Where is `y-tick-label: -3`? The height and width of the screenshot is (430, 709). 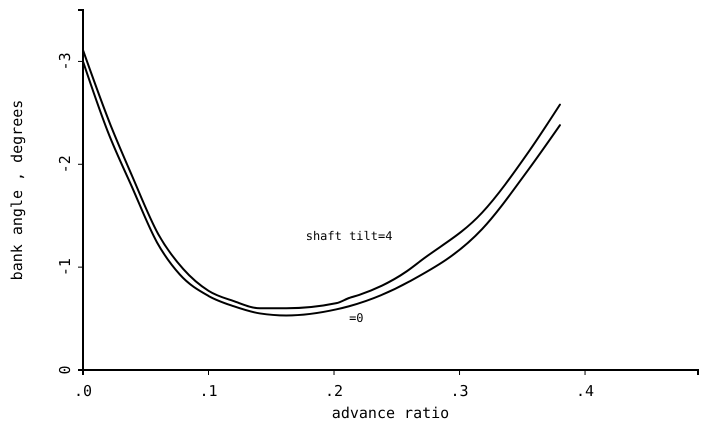 y-tick-label: -3 is located at coordinates (65, 61).